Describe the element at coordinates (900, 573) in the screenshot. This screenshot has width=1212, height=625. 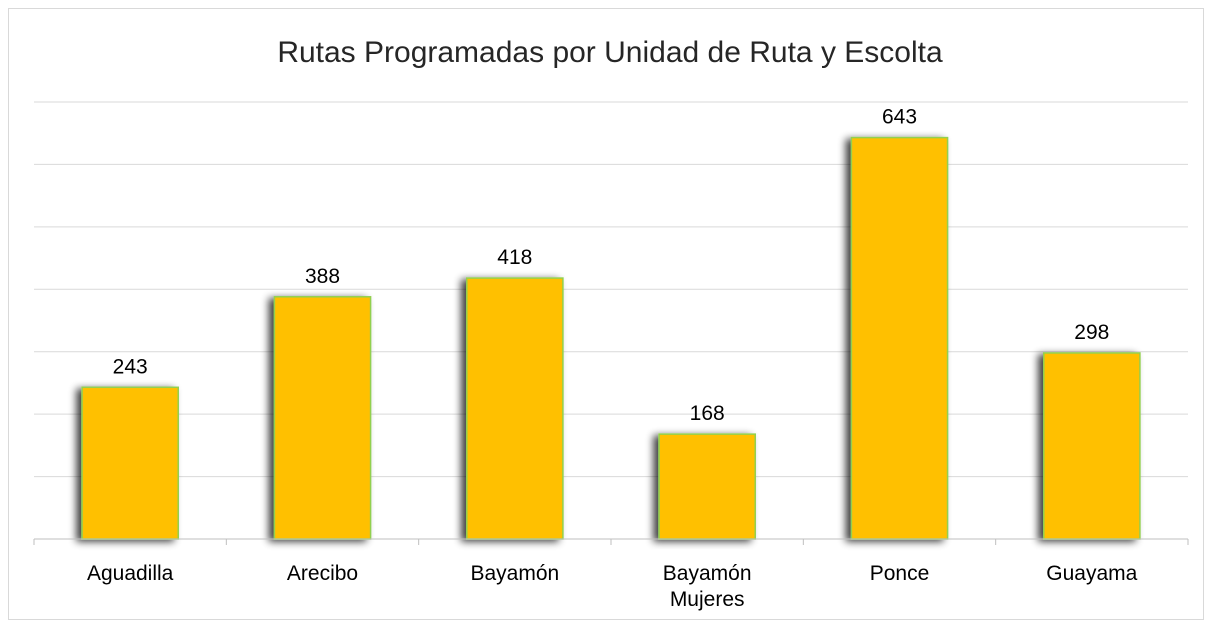
I see `x-tick-label: Ponce` at that location.